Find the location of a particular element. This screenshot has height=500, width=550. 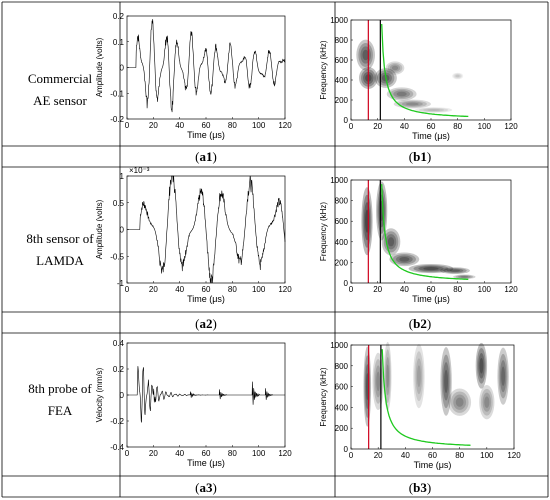

row-label-fea: 8th probe of FEA is located at coordinates (60, 400).